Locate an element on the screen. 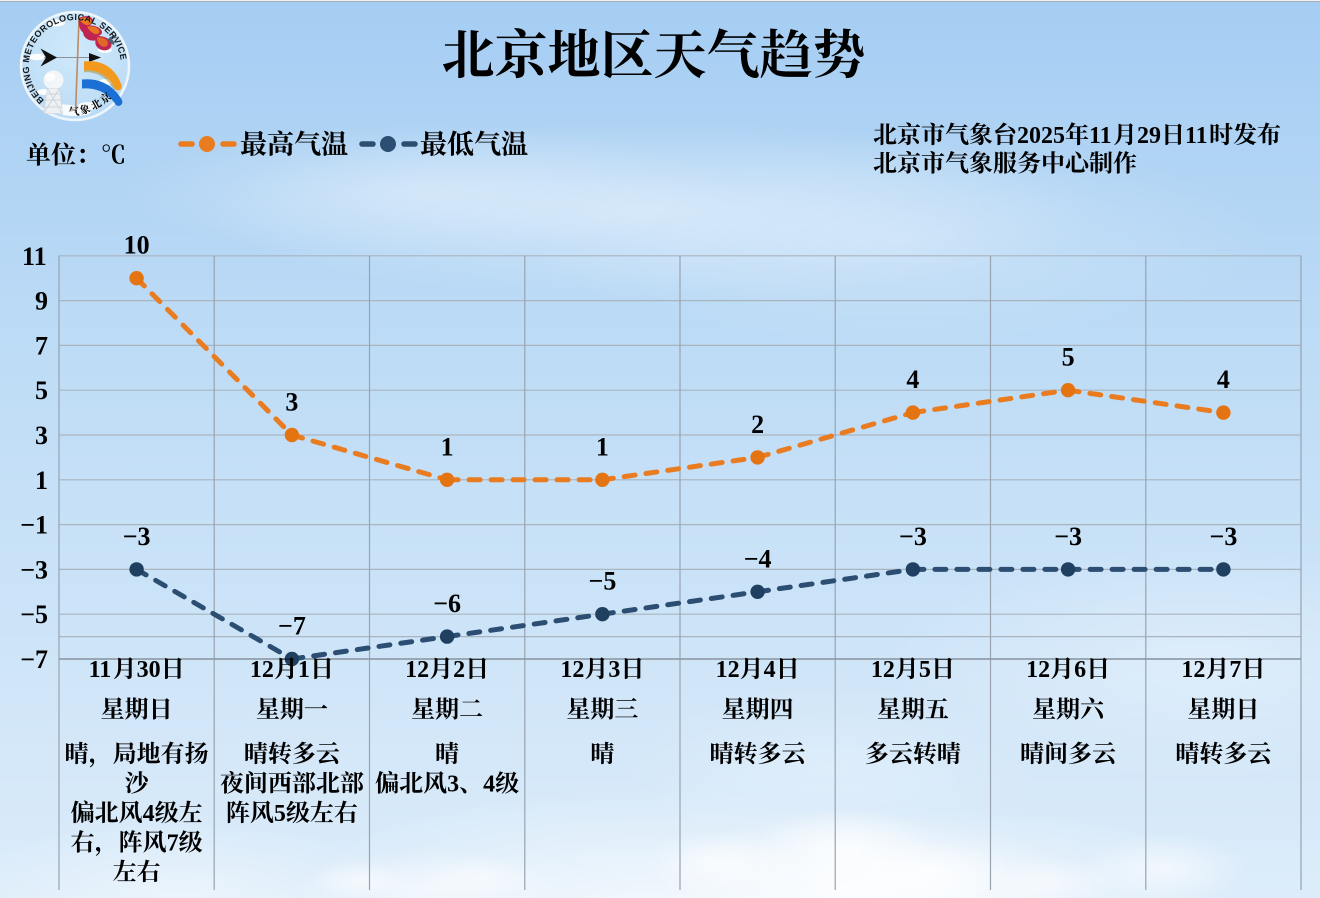  svg-text: 10 is located at coordinates (137, 245).